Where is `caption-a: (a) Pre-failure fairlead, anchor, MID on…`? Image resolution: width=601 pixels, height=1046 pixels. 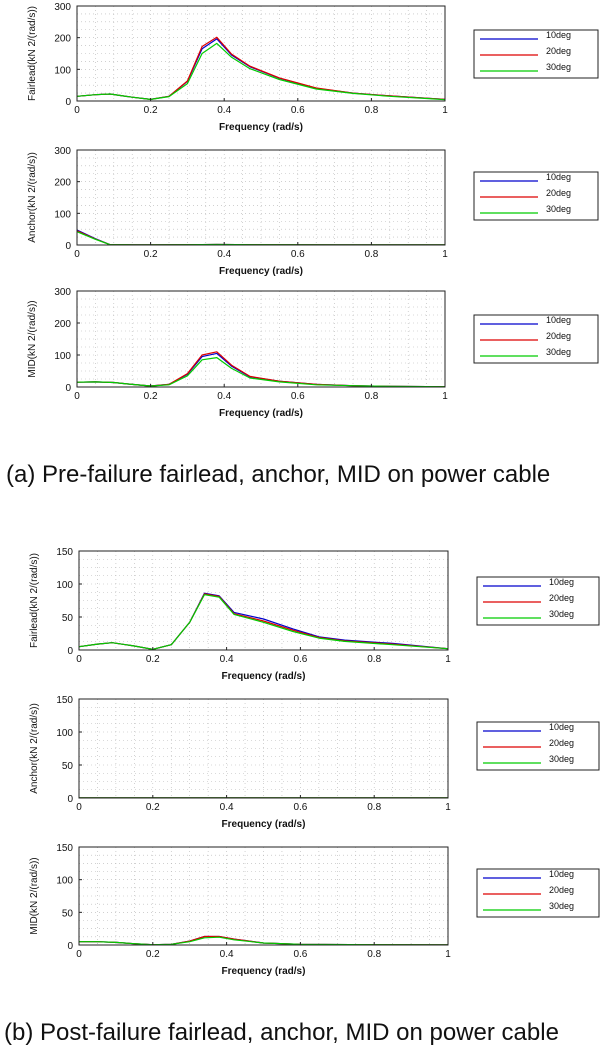 caption-a: (a) Pre-failure fairlead, anchor, MID on… is located at coordinates (278, 474).